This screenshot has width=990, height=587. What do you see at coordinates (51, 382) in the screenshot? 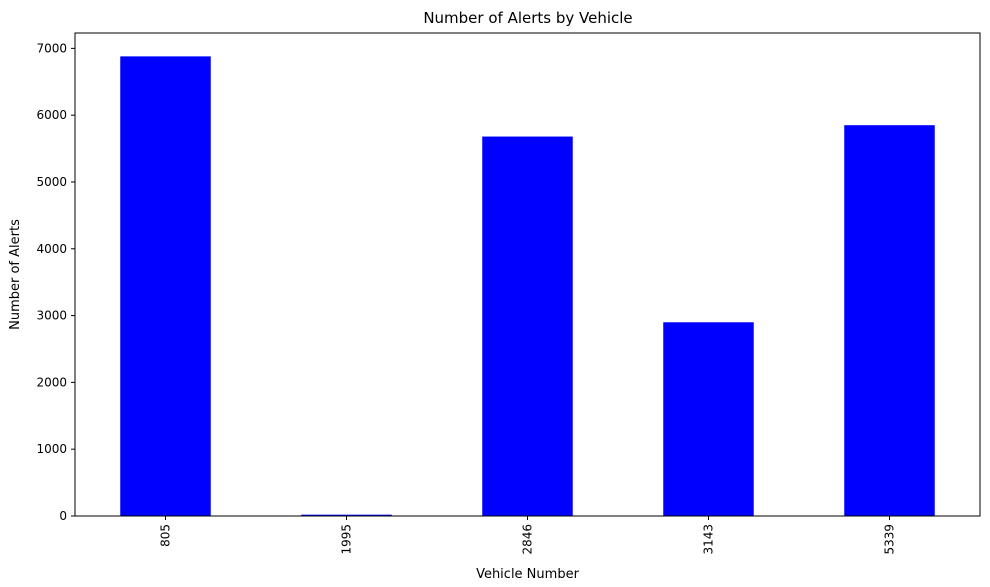
I see `y-tick-label: 2000` at bounding box center [51, 382].